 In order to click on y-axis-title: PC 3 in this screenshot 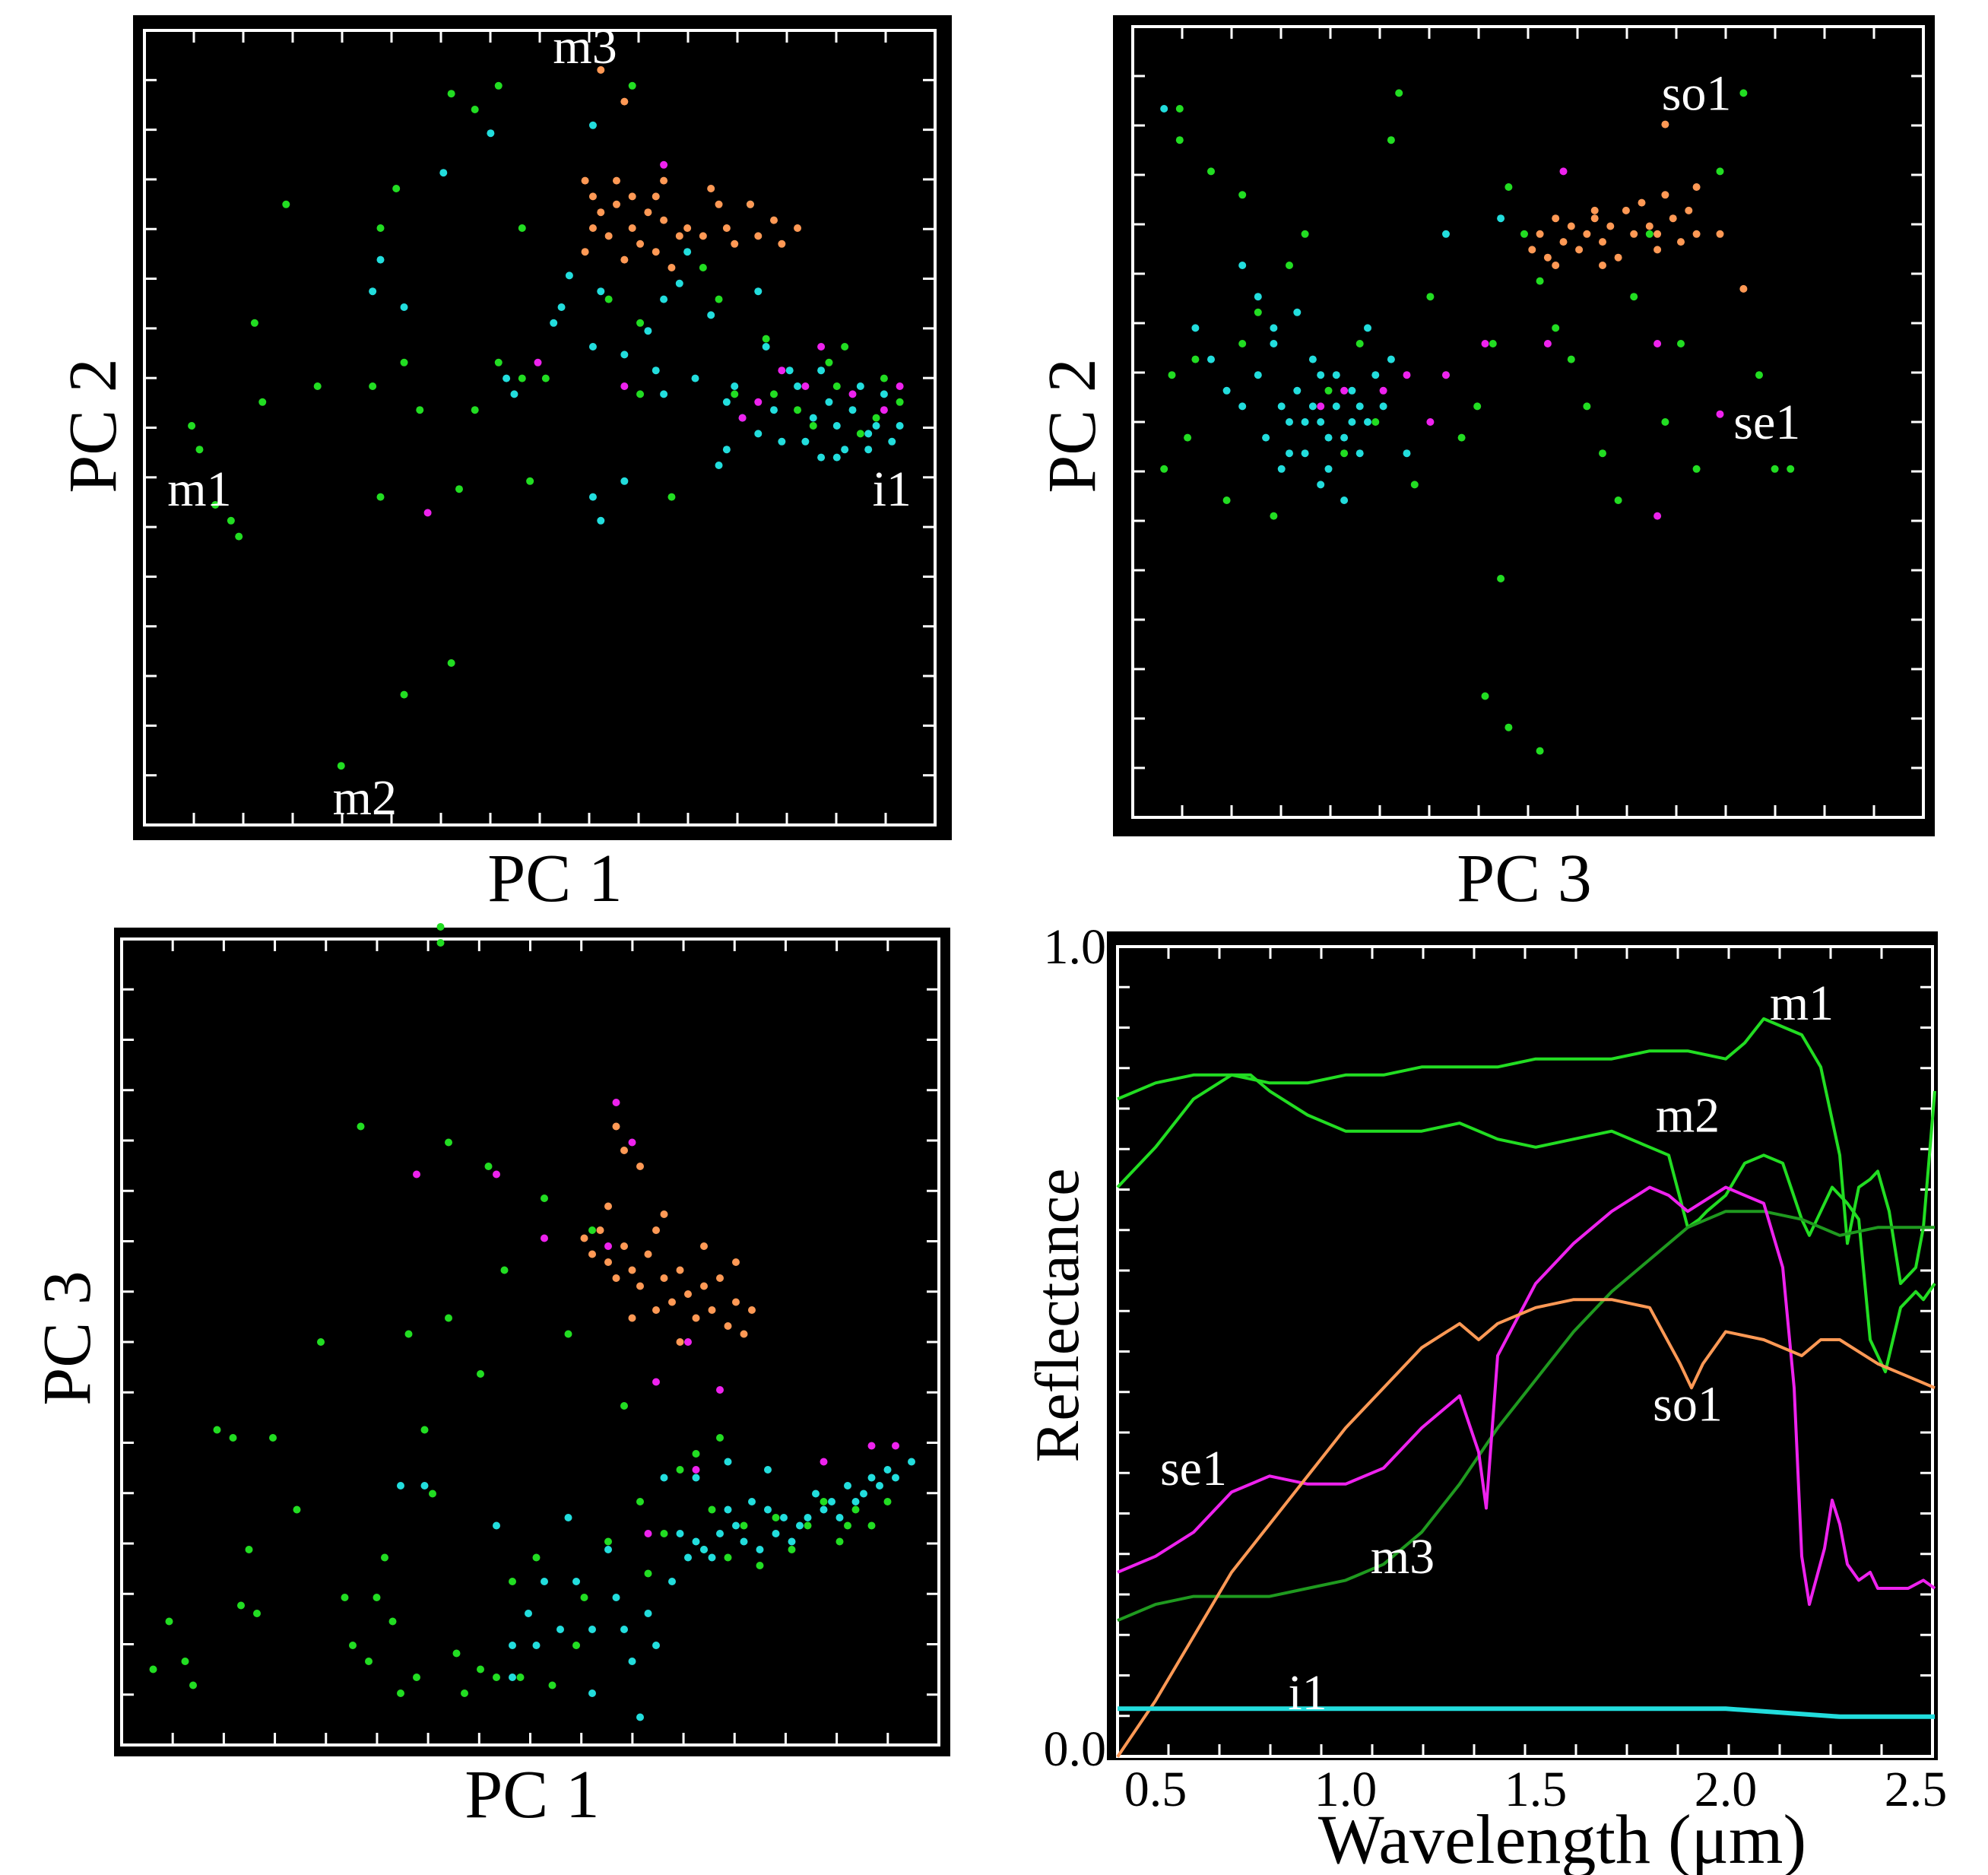, I will do `click(67, 1338)`.